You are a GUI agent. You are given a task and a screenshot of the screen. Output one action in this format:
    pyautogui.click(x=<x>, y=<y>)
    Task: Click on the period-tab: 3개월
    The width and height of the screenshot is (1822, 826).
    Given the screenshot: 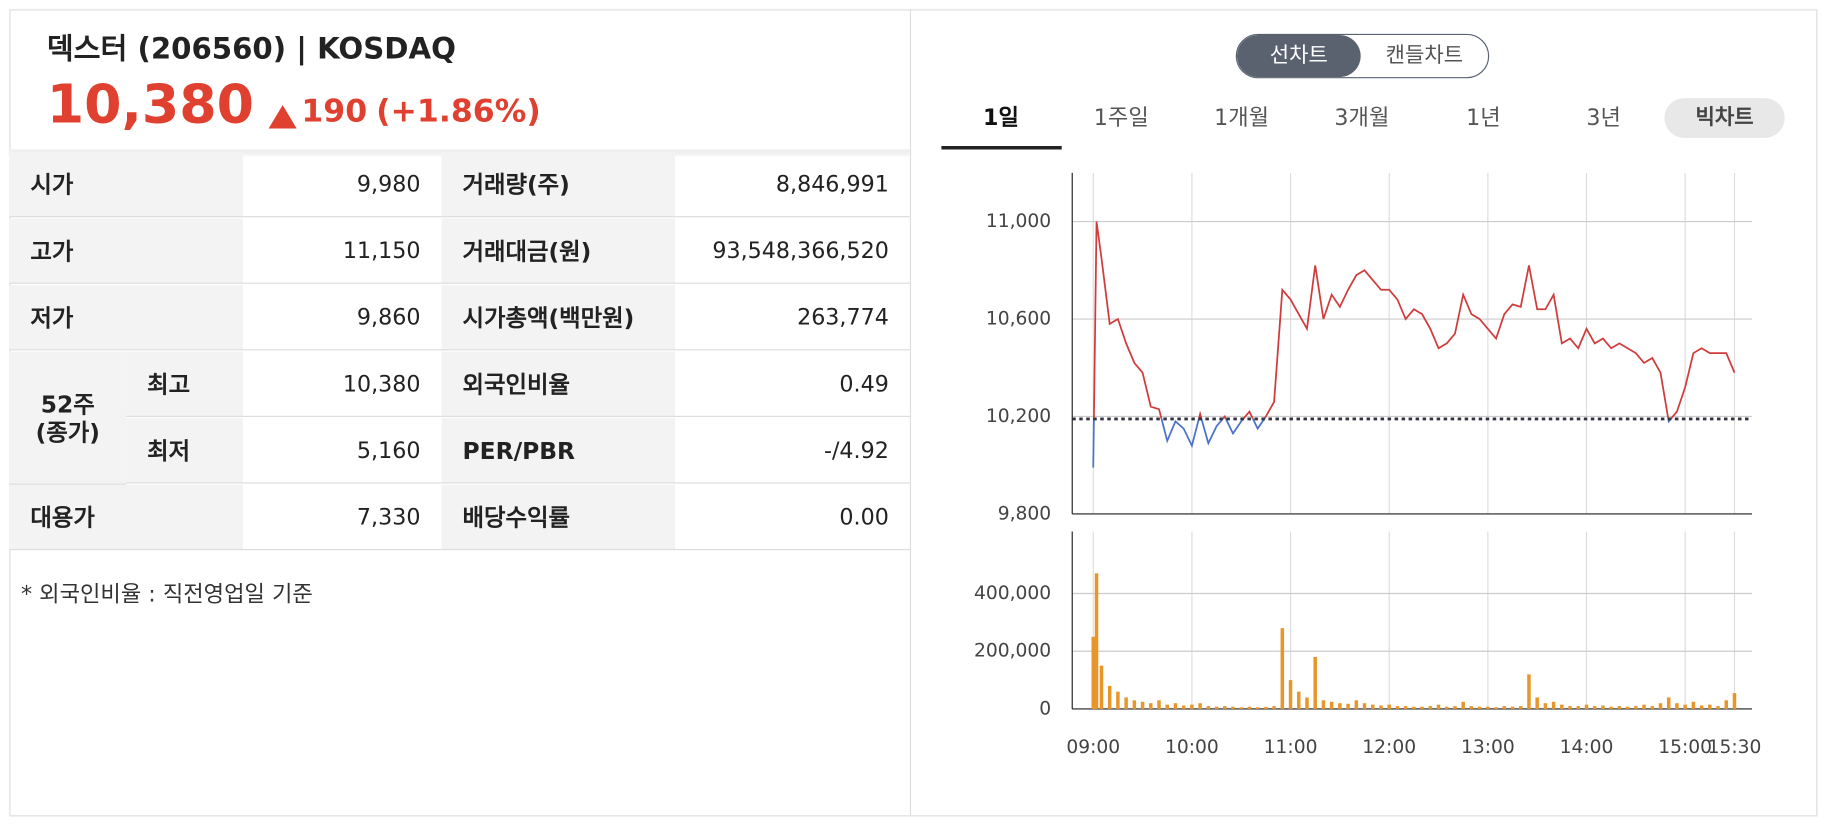 What is the action you would take?
    pyautogui.click(x=1362, y=118)
    